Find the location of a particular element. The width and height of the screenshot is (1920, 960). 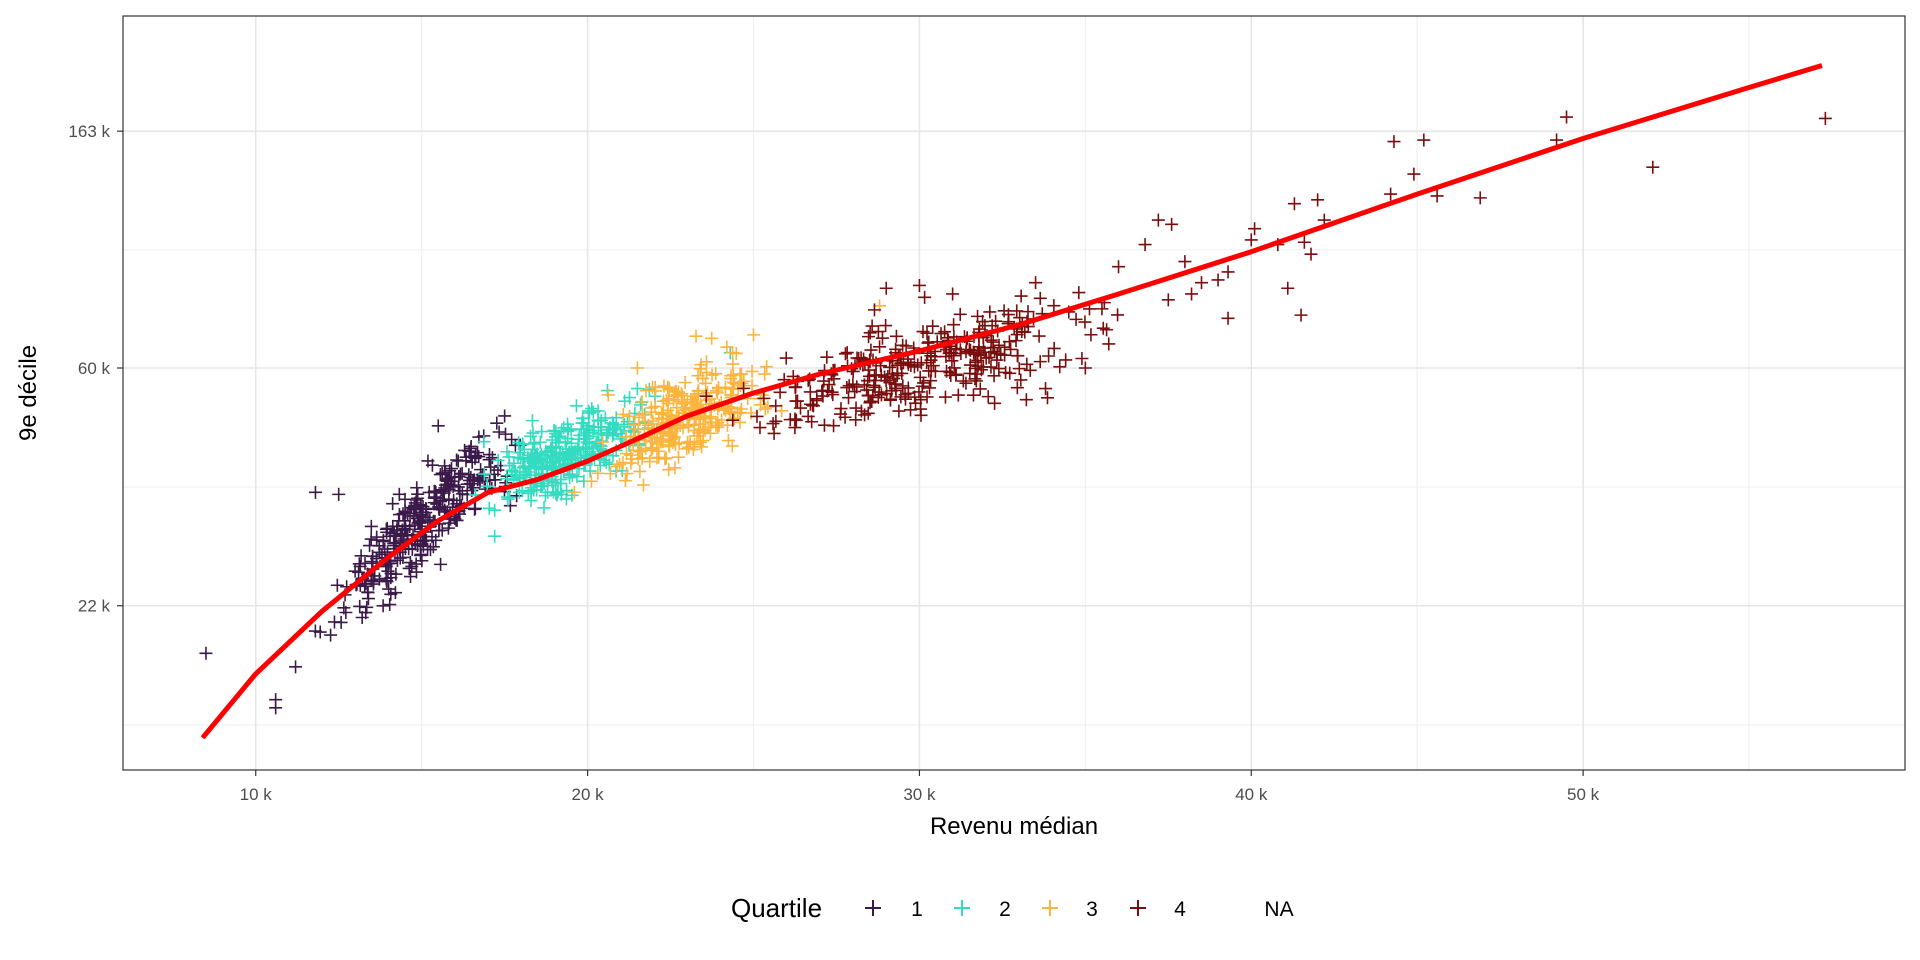

legend-label-3: 3 is located at coordinates (1092, 909).